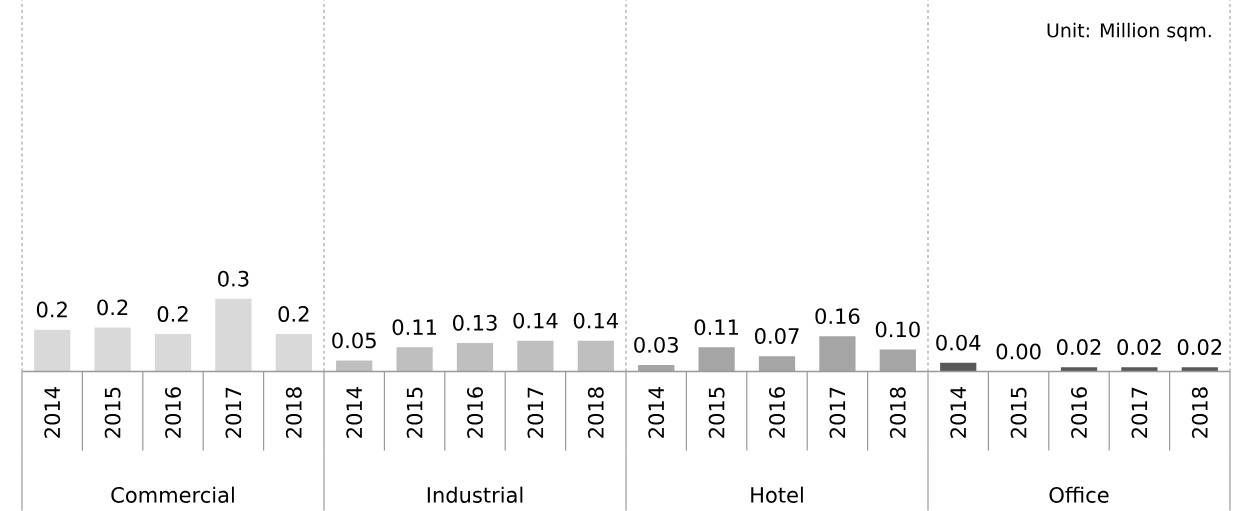 The image size is (1243, 511). I want to click on text: Industrial, so click(475, 494).